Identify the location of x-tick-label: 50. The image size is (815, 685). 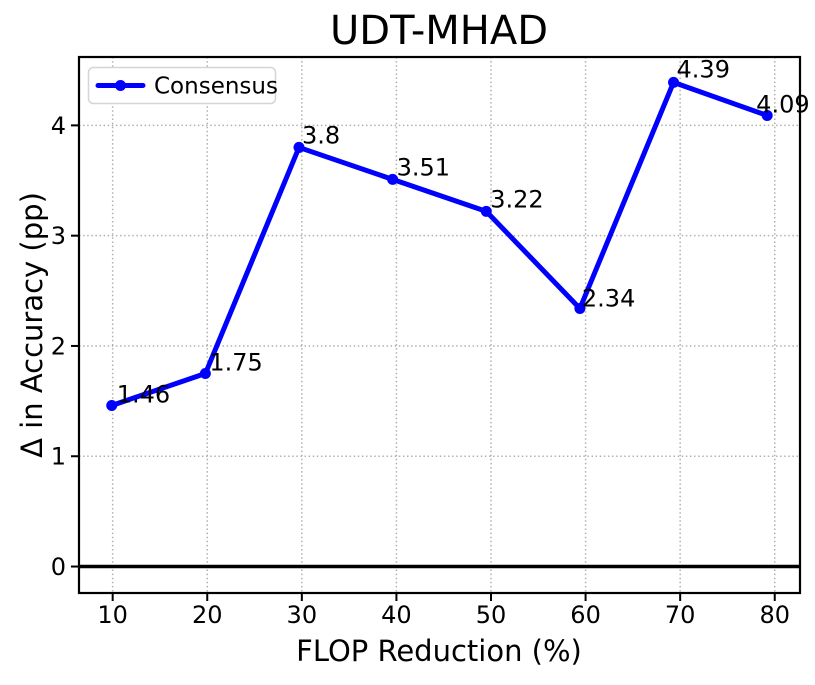
(491, 615).